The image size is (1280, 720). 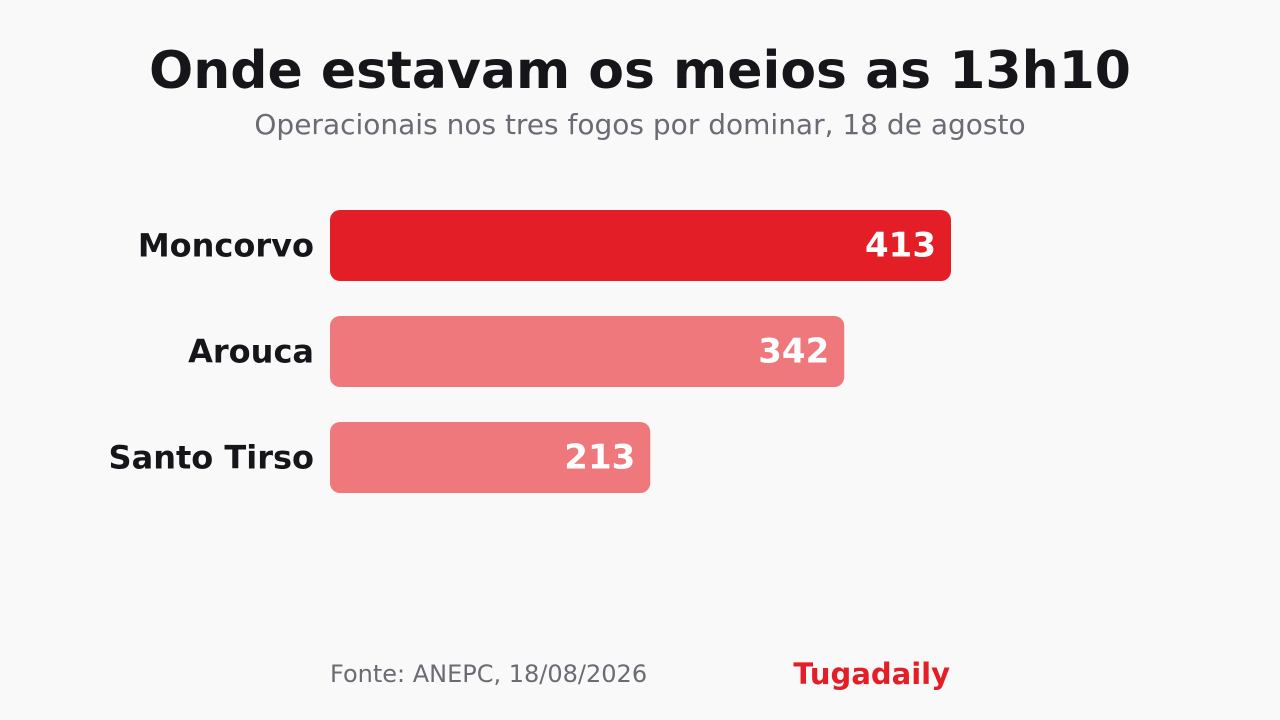 I want to click on bar-arouca, so click(x=587, y=351).